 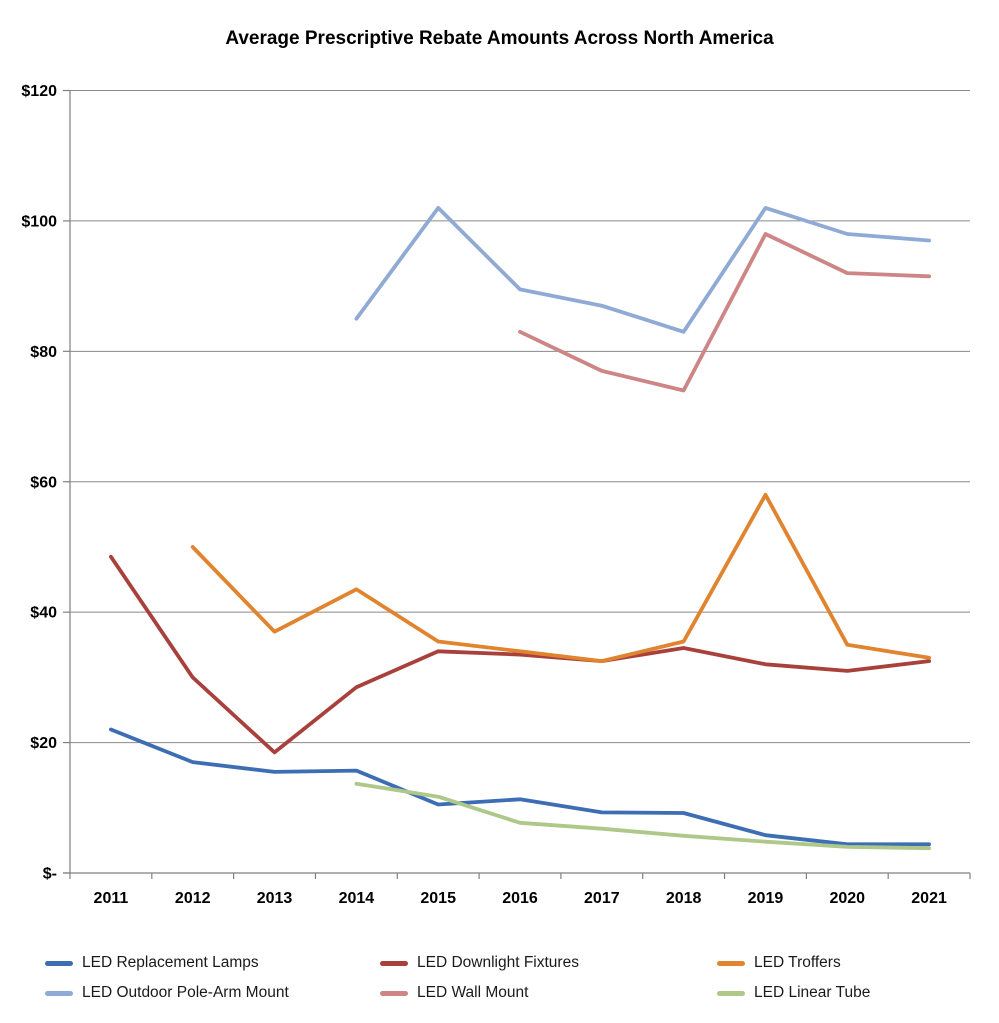 What do you see at coordinates (560, 577) in the screenshot?
I see `series-line-led-troffers` at bounding box center [560, 577].